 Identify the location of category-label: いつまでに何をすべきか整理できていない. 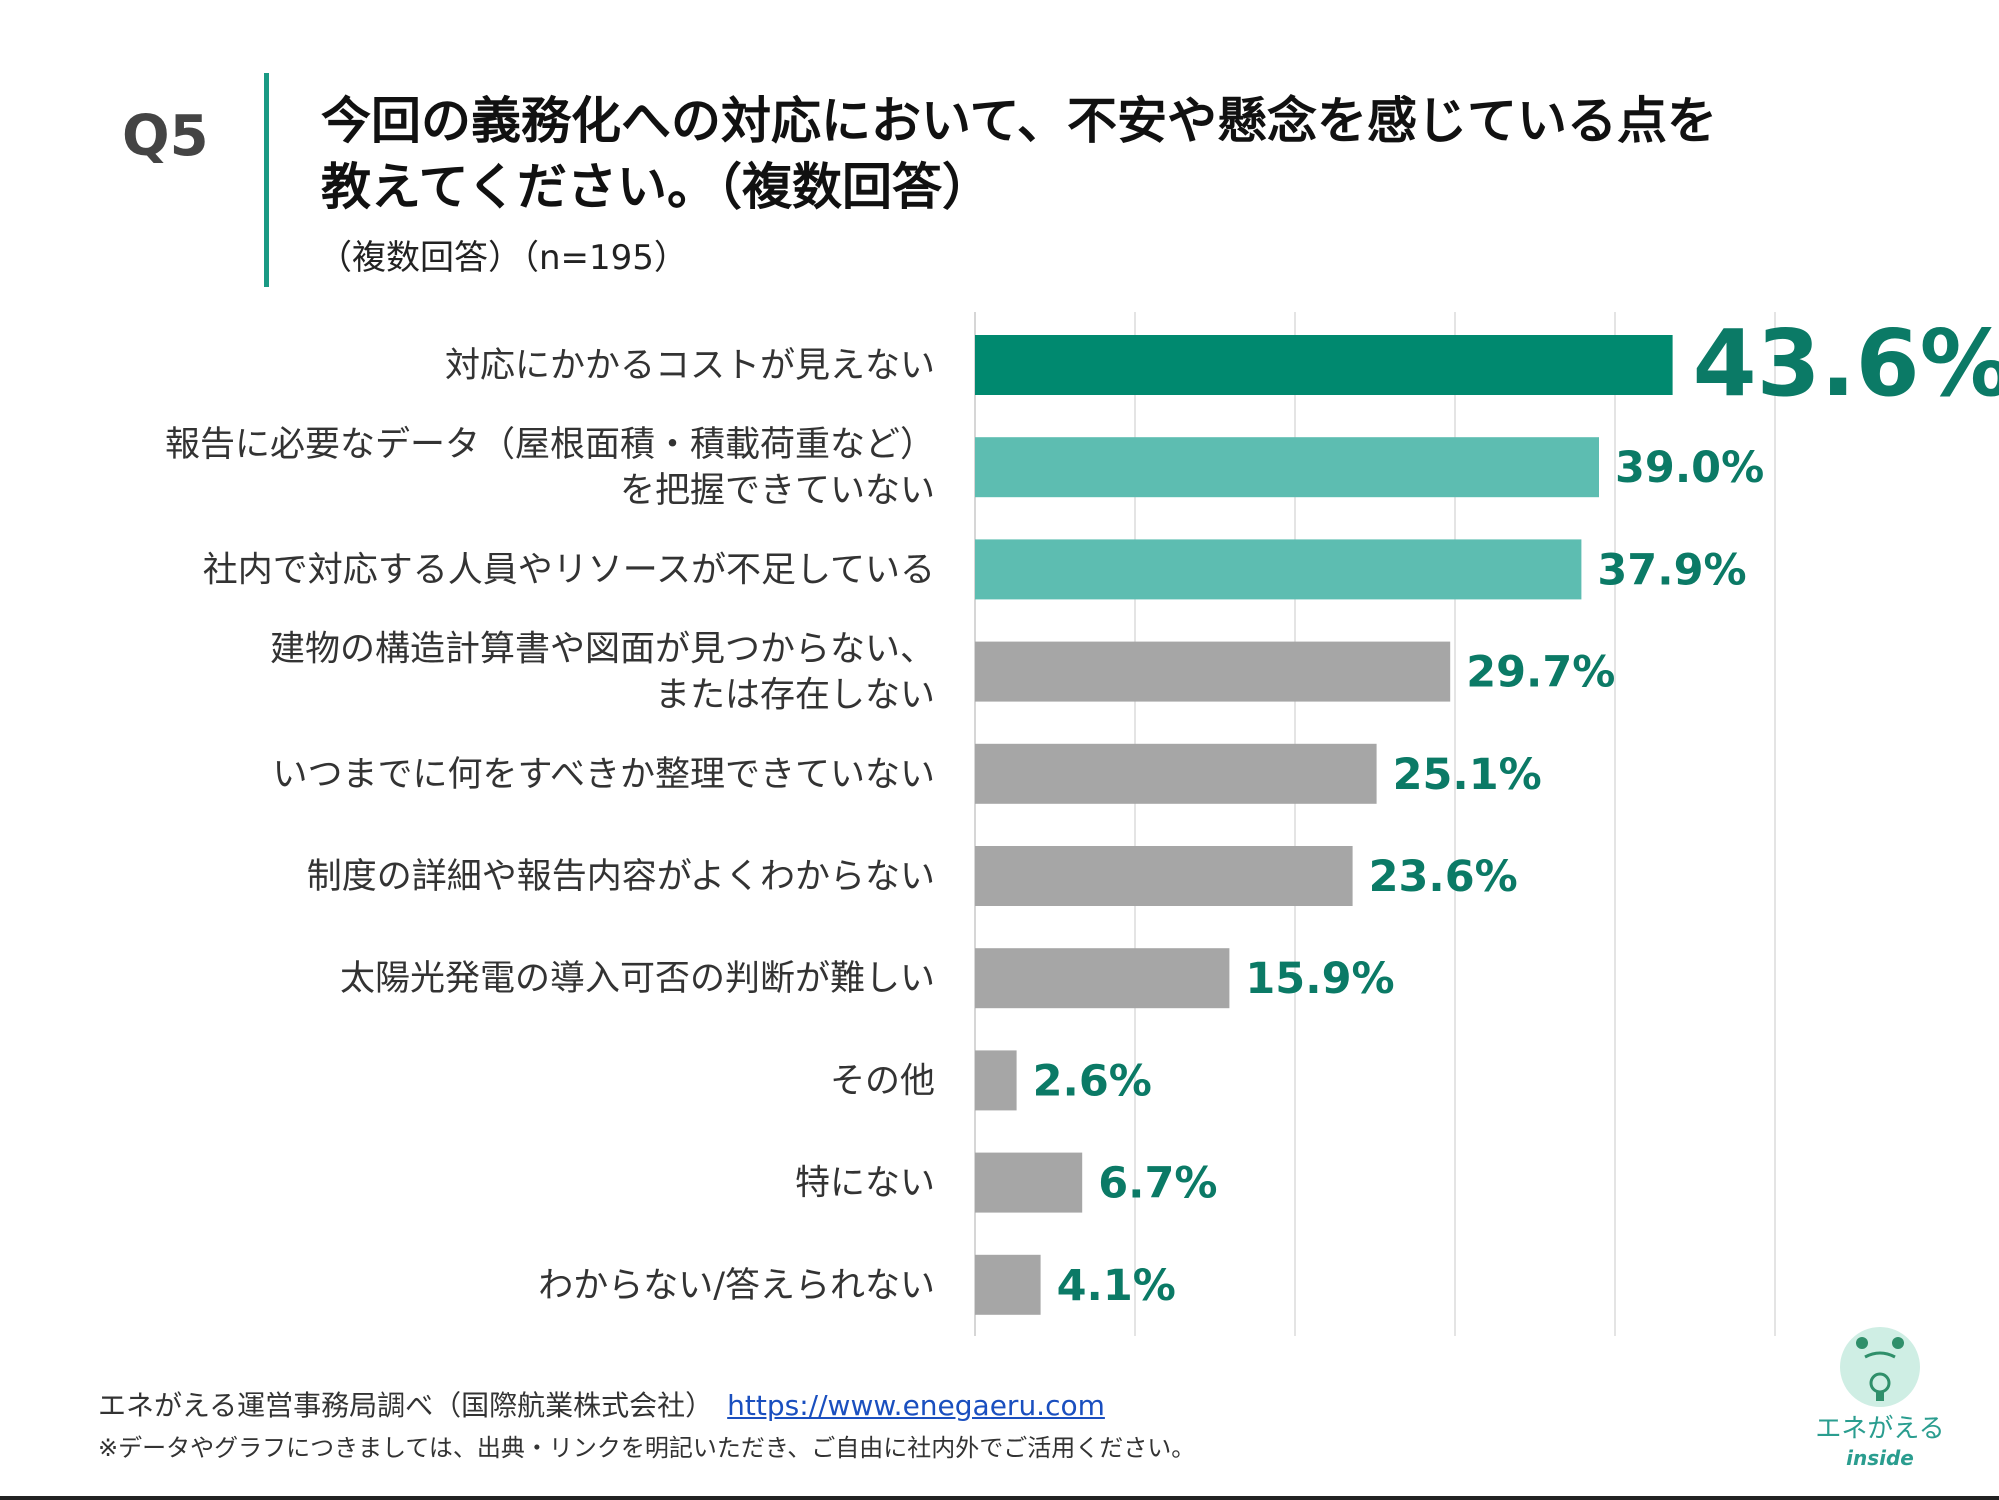
(603, 775).